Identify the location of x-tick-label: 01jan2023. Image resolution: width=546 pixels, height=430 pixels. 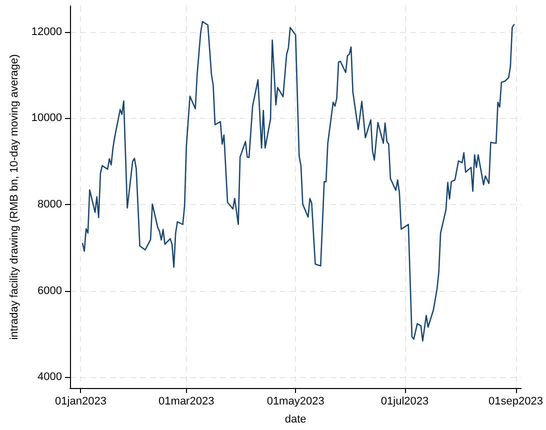
(80, 402).